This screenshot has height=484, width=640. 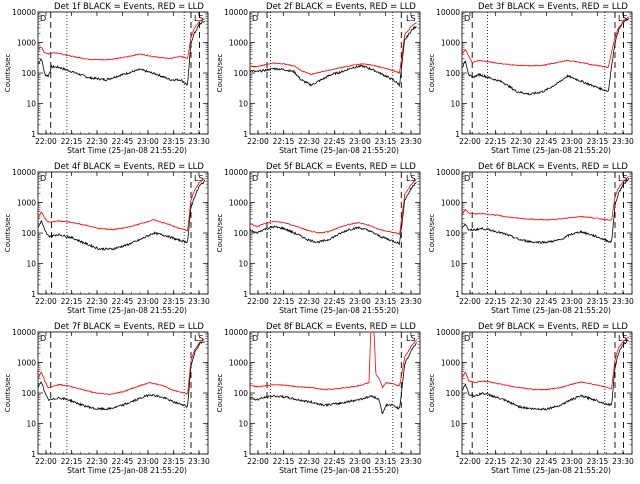 What do you see at coordinates (341, 7) in the screenshot?
I see `panel-title: Det 2f BLACK = Events, RED = LLD` at bounding box center [341, 7].